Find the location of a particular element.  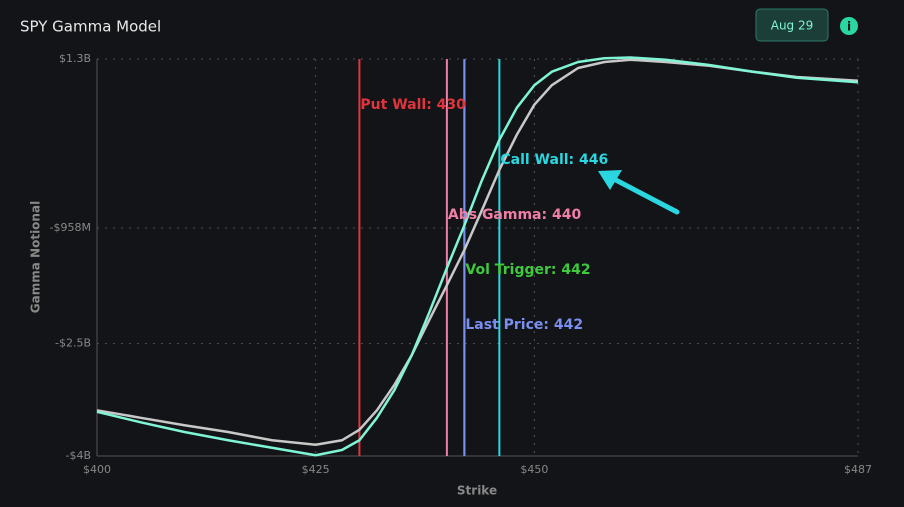

info-icon-glyph: i is located at coordinates (849, 27).